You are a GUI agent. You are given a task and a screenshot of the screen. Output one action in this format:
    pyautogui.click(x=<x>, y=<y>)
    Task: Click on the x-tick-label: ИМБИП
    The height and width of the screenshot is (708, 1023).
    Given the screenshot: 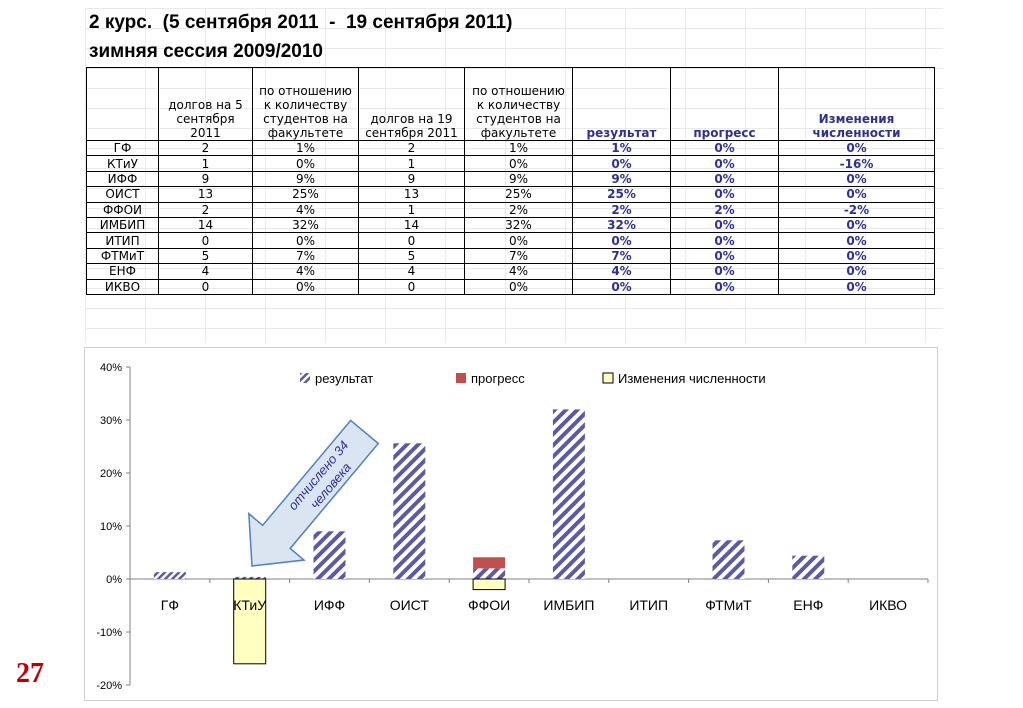 What is the action you would take?
    pyautogui.click(x=568, y=605)
    